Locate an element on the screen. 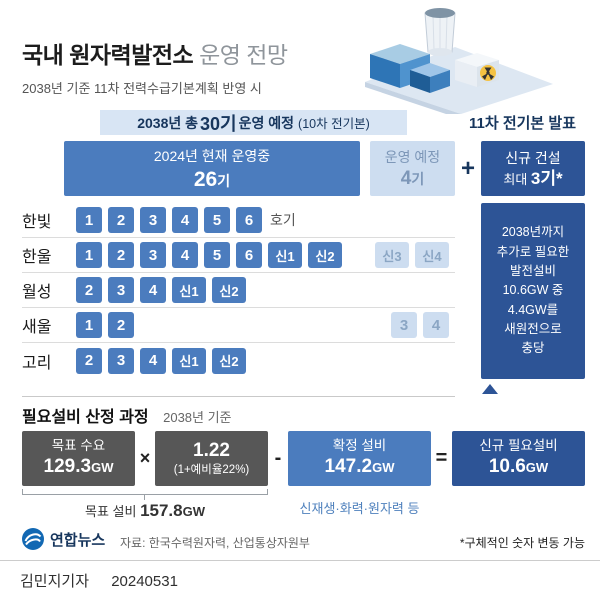 The width and height of the screenshot is (600, 598). new-build-count: 3기* is located at coordinates (546, 179).